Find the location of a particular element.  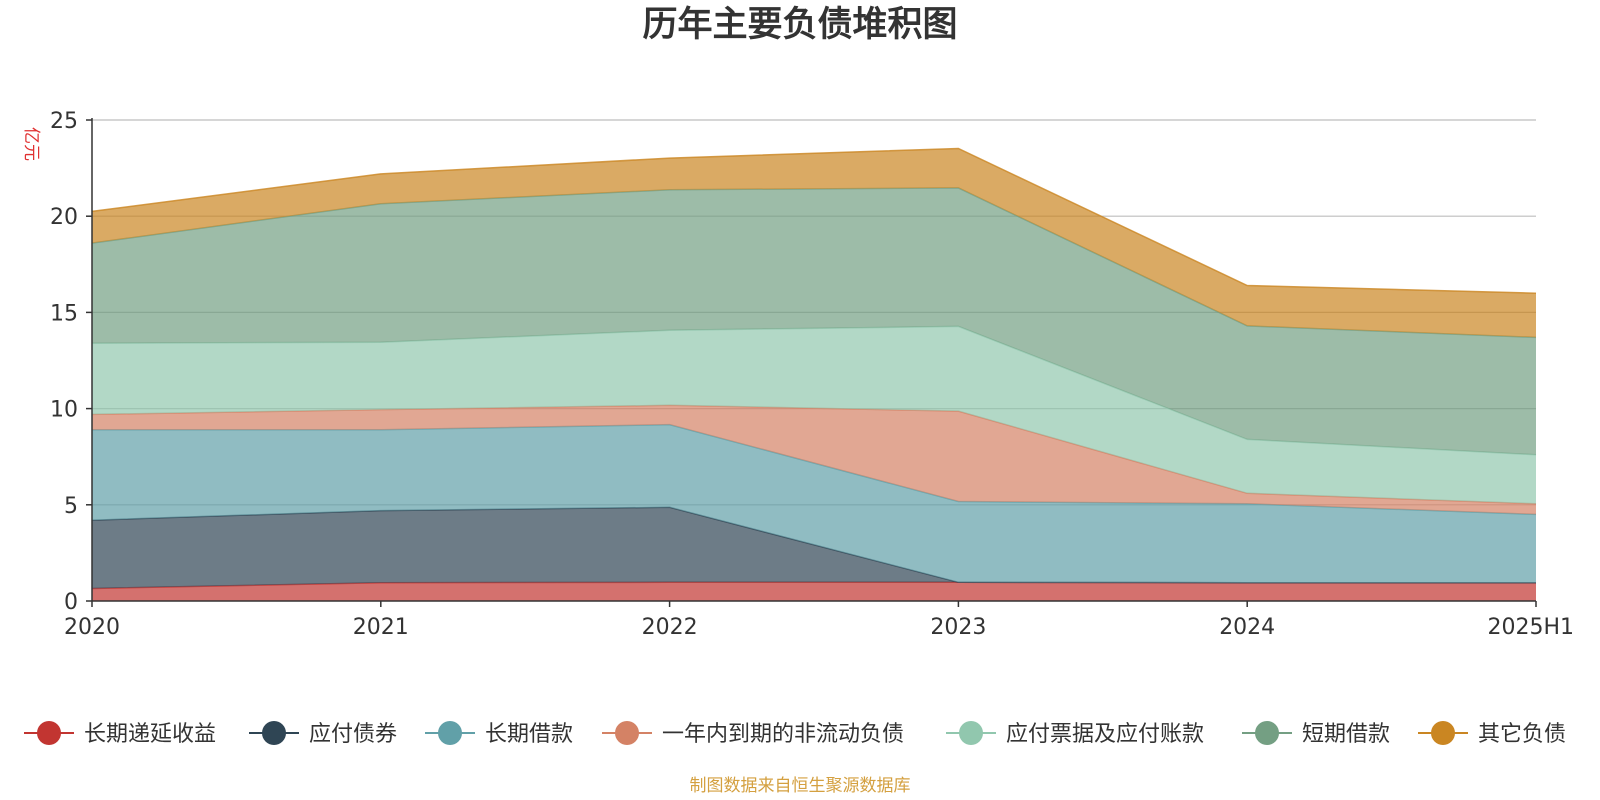

legend-label-6: 短期借款 is located at coordinates (1346, 734).